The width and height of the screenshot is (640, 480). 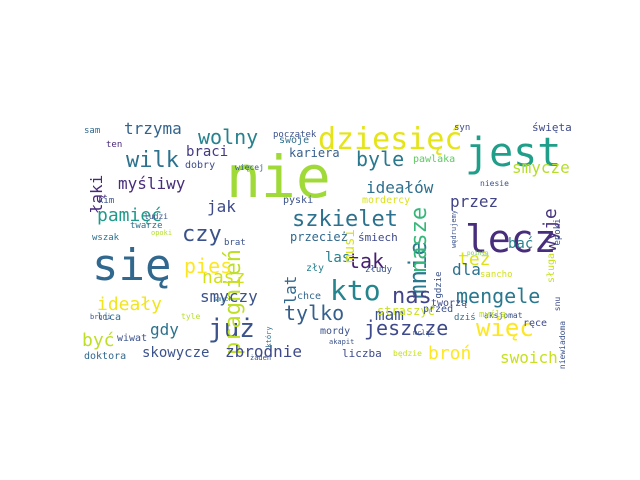 I want to click on word-64: ten, so click(x=114, y=145).